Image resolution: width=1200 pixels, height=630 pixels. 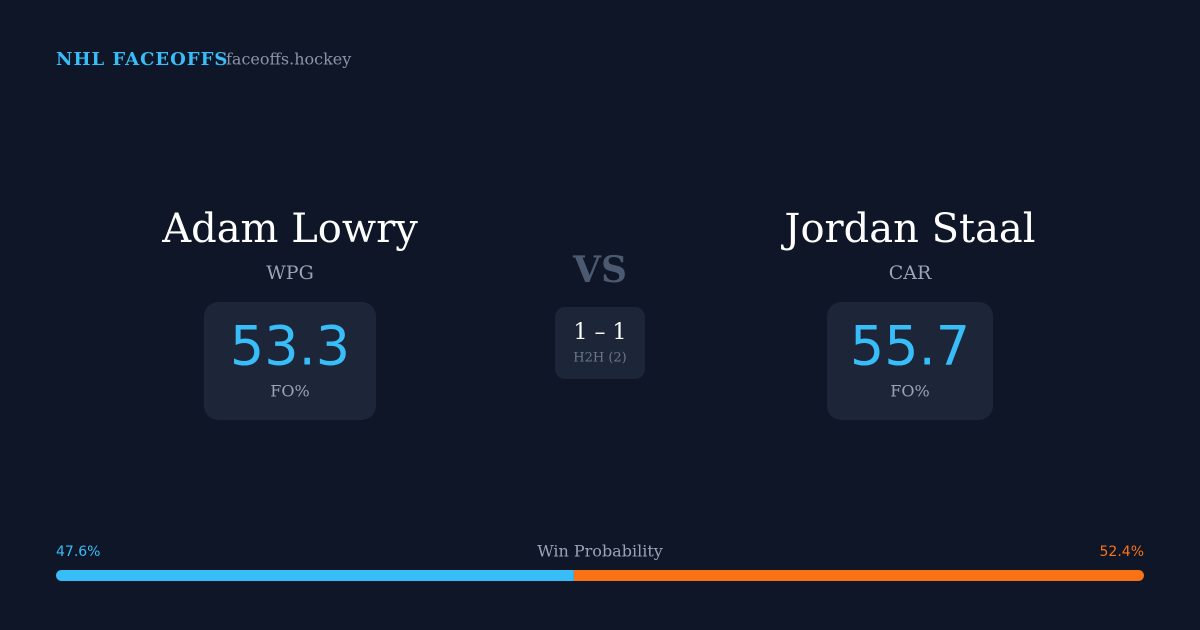 I want to click on probability-bar, so click(x=600, y=575).